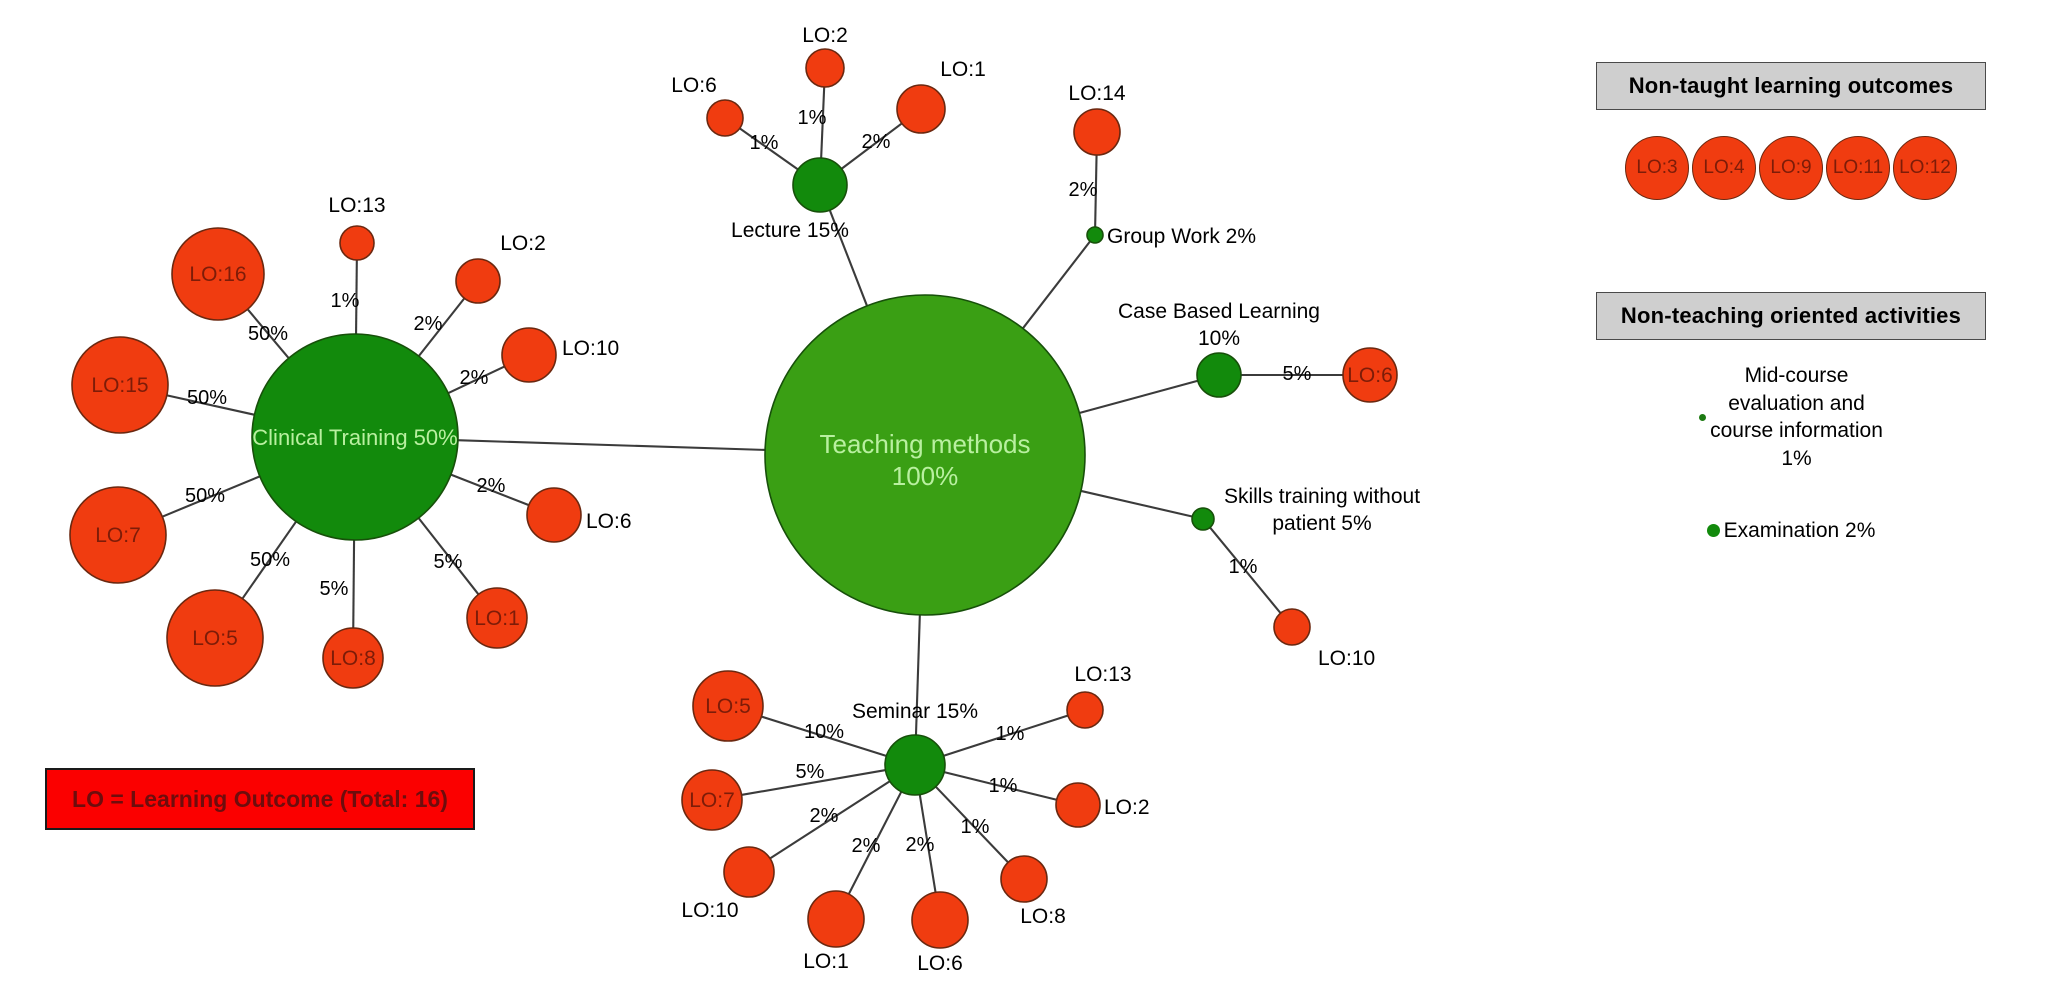 This screenshot has width=2059, height=1001. I want to click on pct-clinical-training-9: 50%, so click(207, 398).